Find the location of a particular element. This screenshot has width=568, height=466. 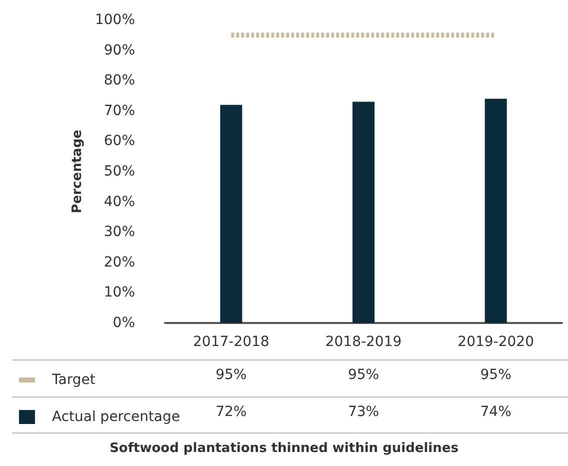

data-label: 72% is located at coordinates (231, 412).